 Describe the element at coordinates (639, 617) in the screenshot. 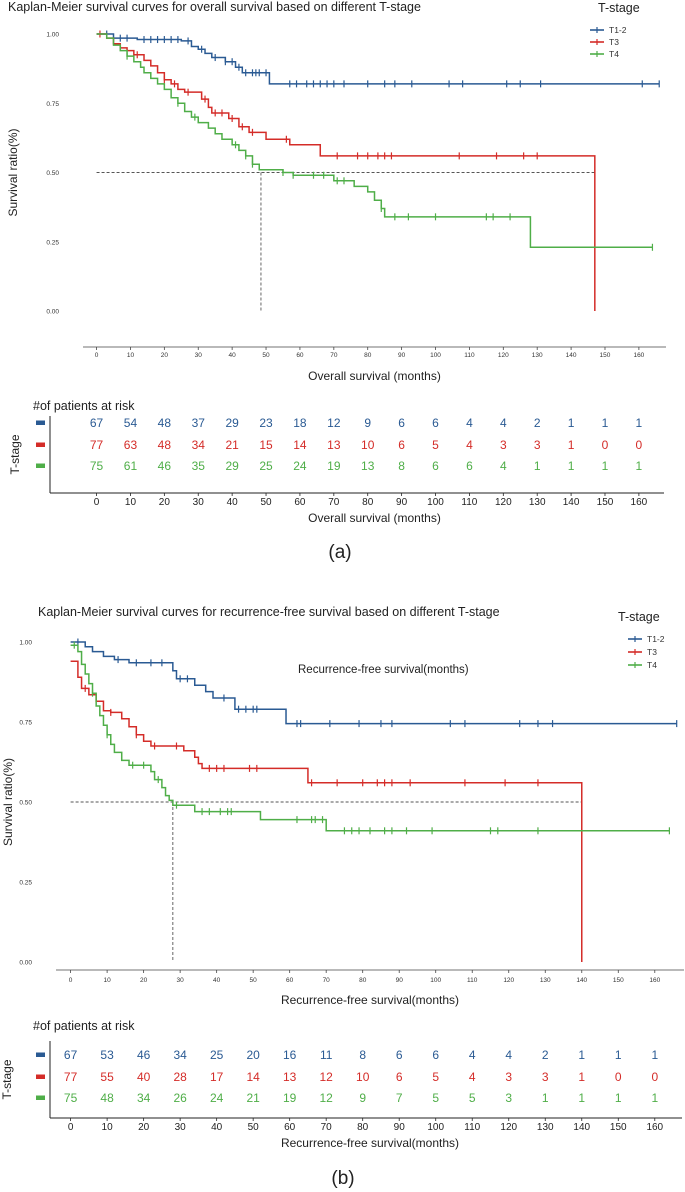

I see `legend-title: T-stage` at that location.